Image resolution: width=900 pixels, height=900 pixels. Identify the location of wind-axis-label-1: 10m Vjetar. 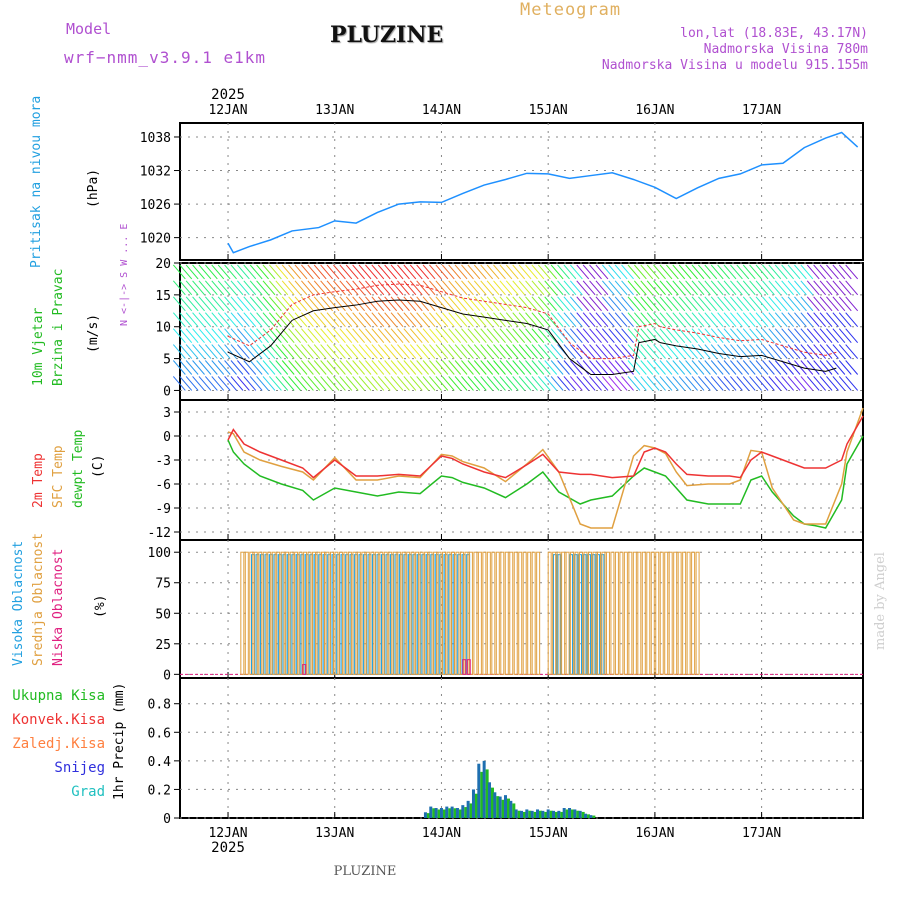
(38, 347).